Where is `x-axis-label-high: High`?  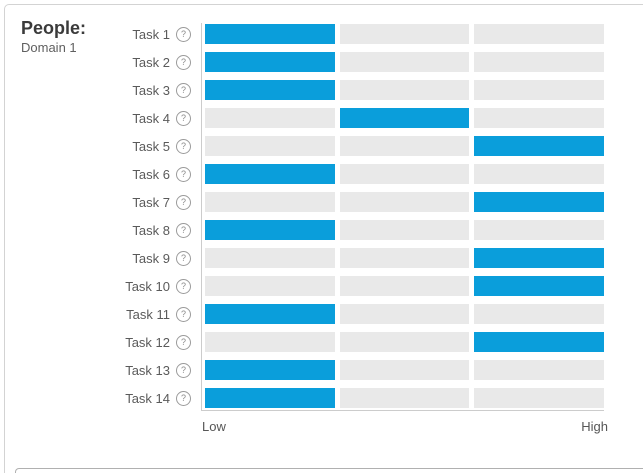
x-axis-label-high: High is located at coordinates (594, 426).